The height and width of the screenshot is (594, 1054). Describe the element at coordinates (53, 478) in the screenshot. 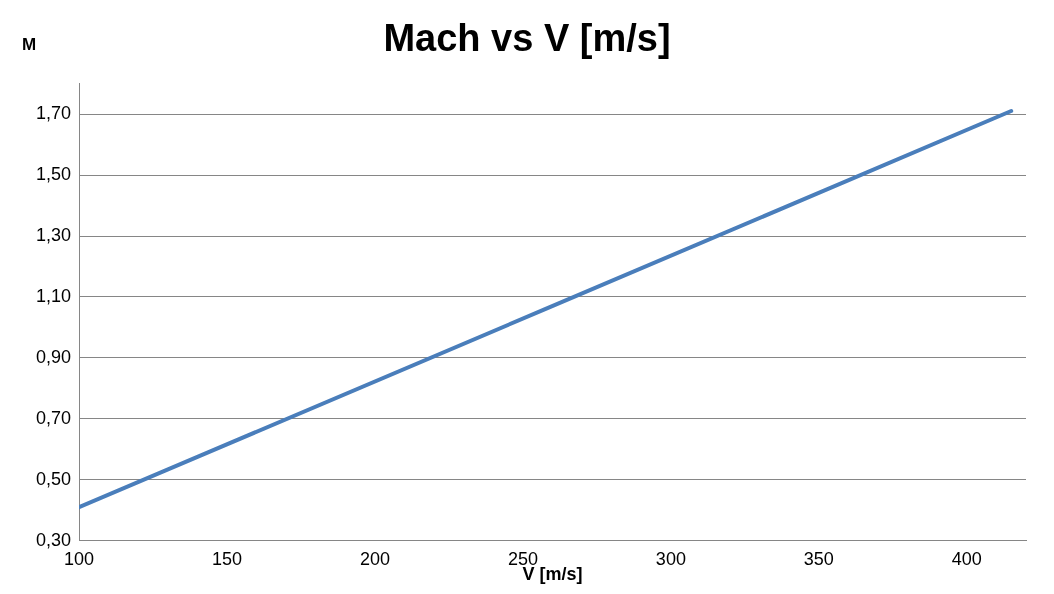

I see `y-tick-label: 0,50` at that location.